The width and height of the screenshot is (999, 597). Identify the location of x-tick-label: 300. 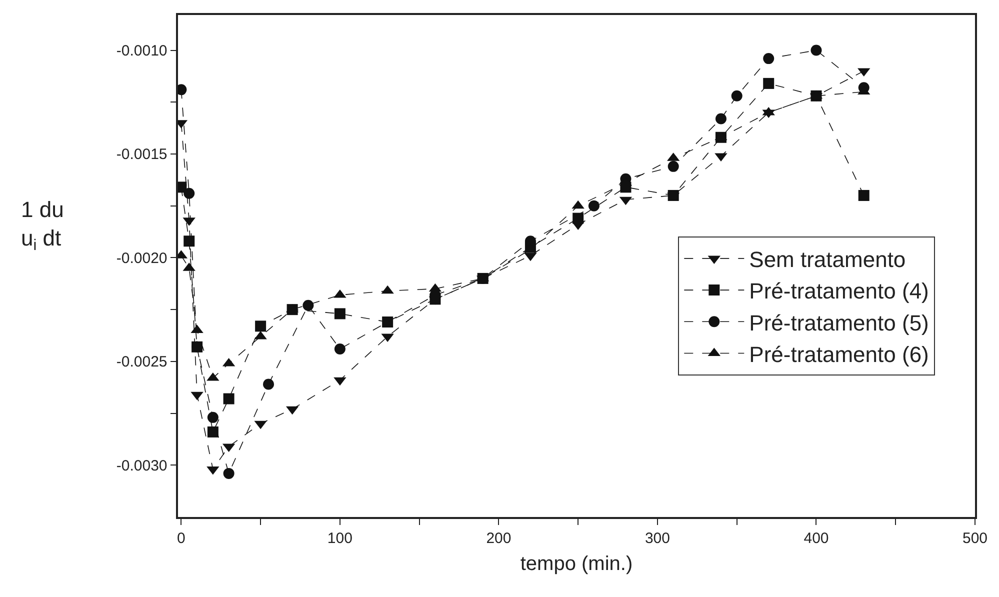
(657, 538).